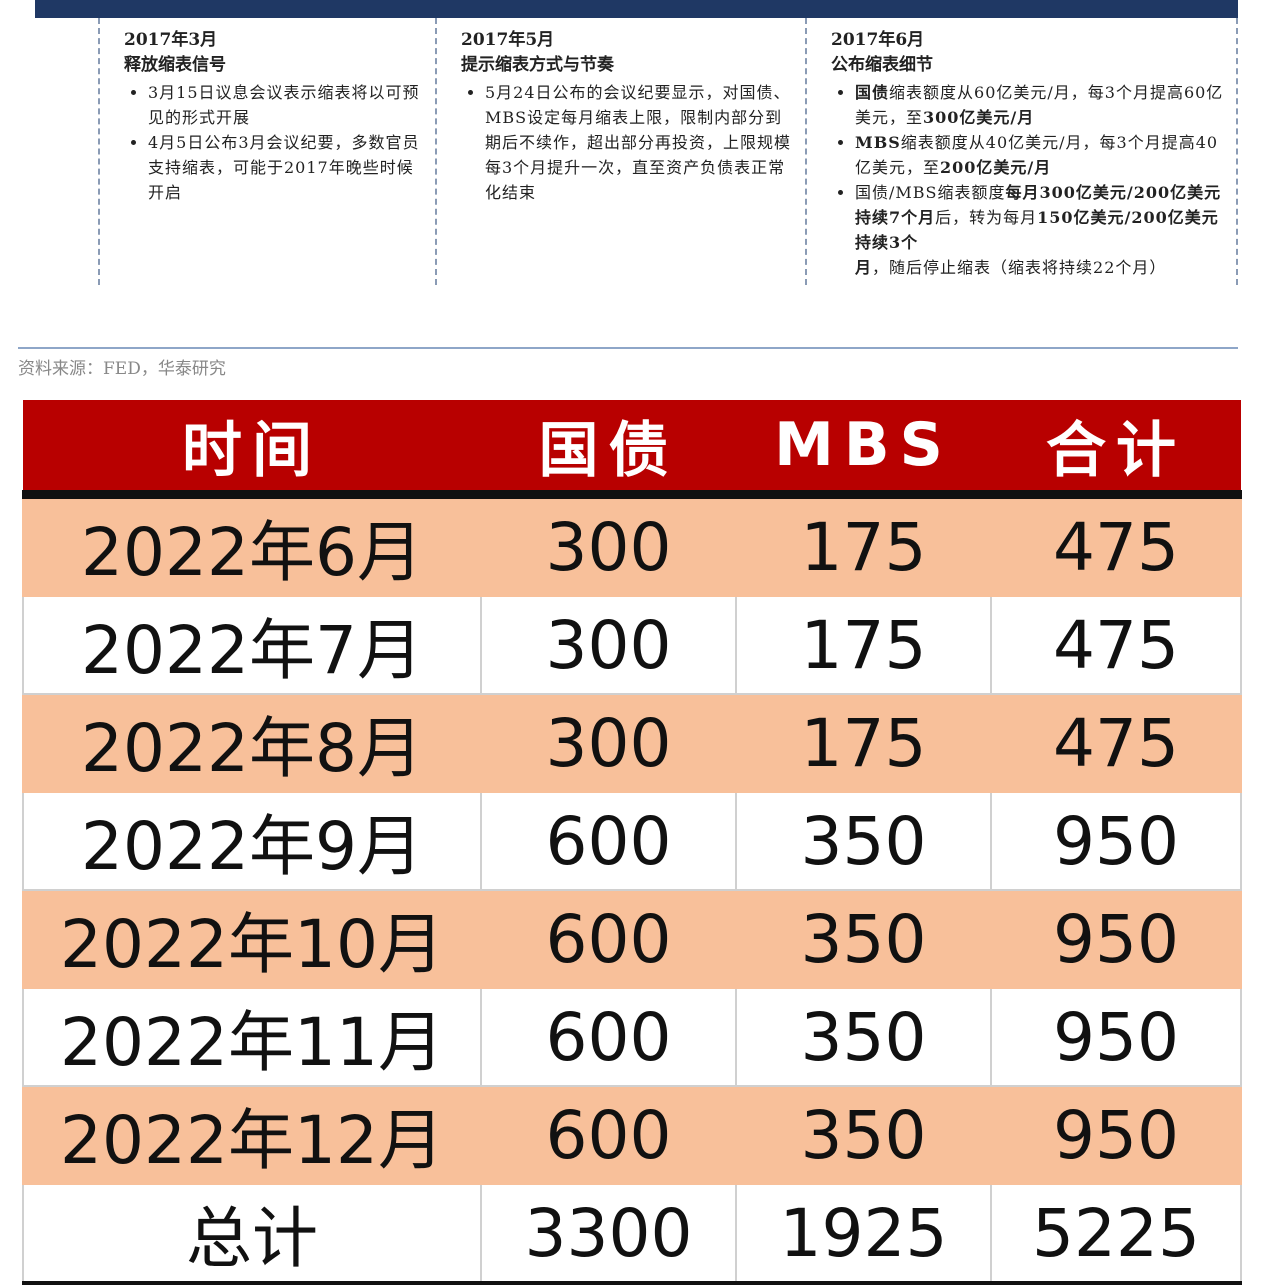  What do you see at coordinates (1038, 205) in the screenshot?
I see `bullet-text: 每月300亿美元/200亿美元持续7个月` at bounding box center [1038, 205].